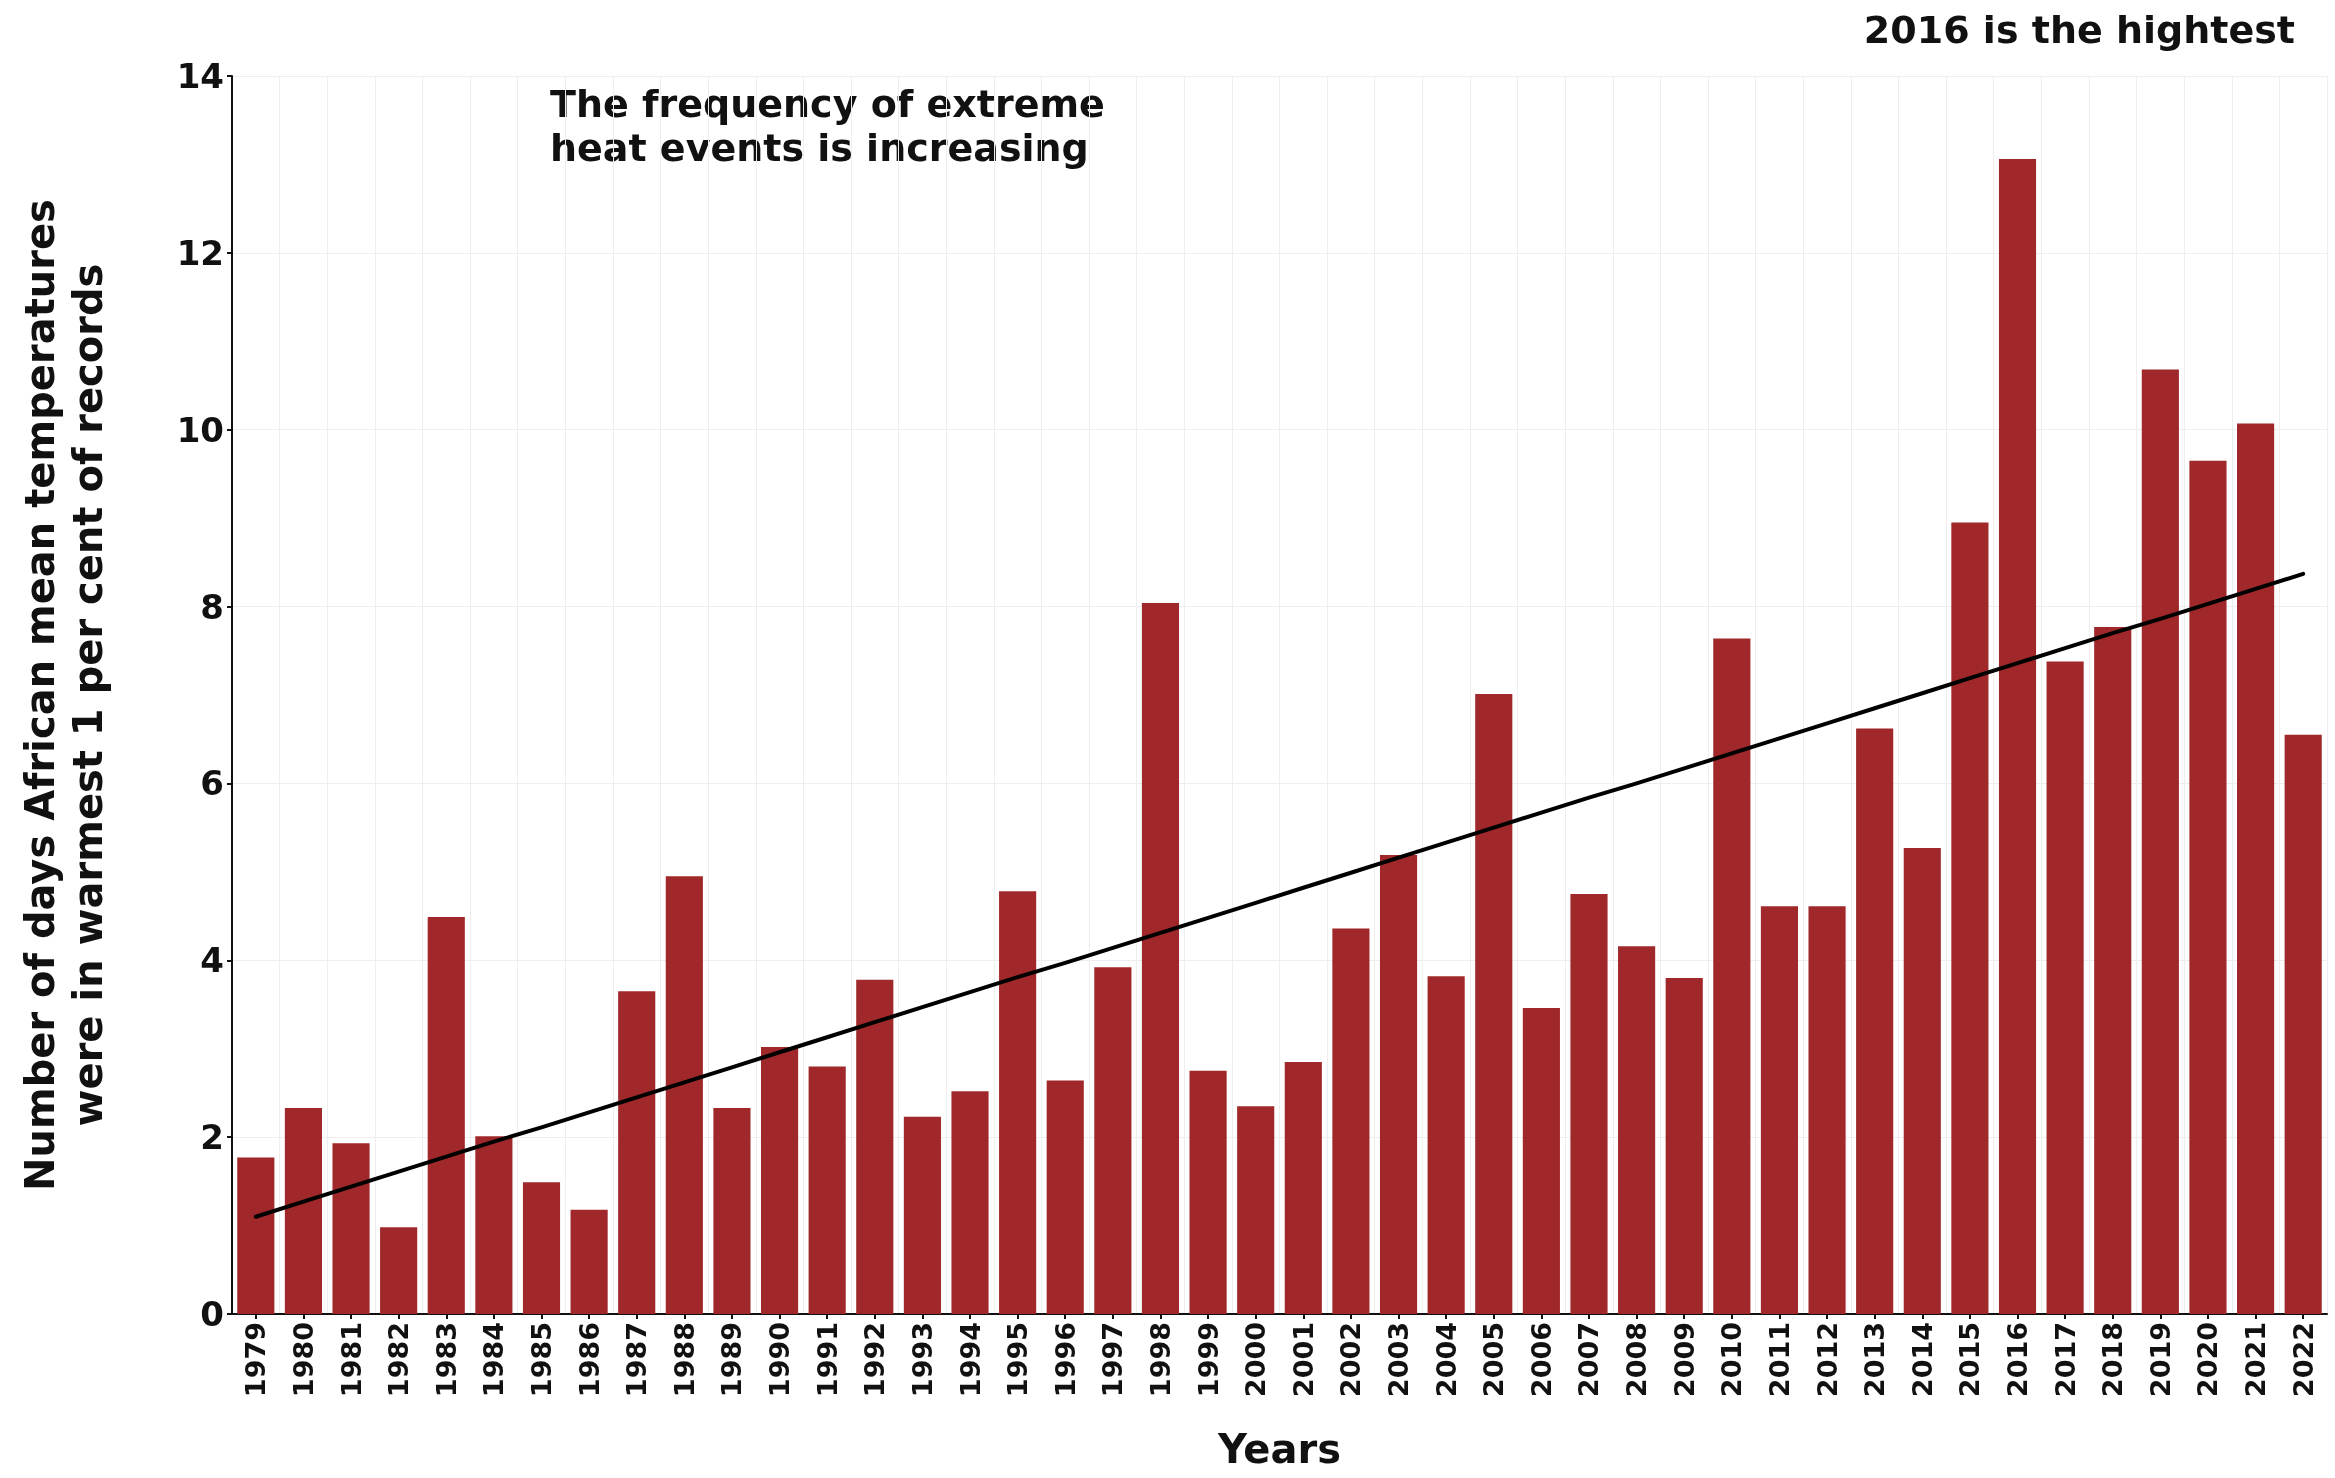  I want to click on x-tick-label: 1980, so click(303, 1360).